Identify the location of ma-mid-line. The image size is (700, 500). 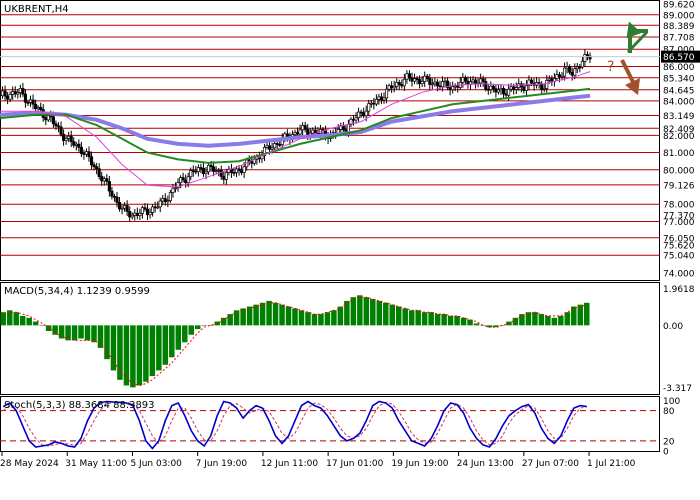
(295, 125).